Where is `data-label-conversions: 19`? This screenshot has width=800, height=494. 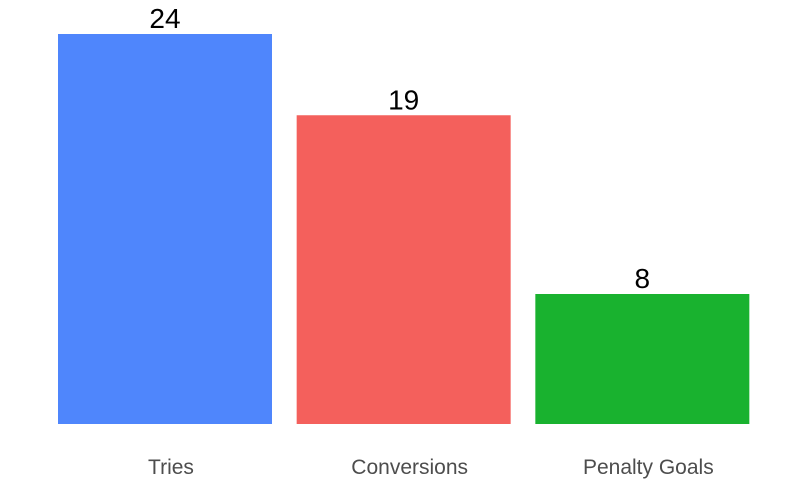
data-label-conversions: 19 is located at coordinates (403, 99).